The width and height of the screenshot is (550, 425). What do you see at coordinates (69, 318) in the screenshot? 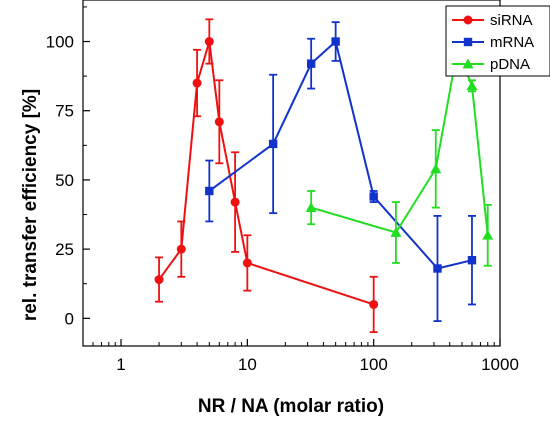
I see `y-tick-label: 0` at bounding box center [69, 318].